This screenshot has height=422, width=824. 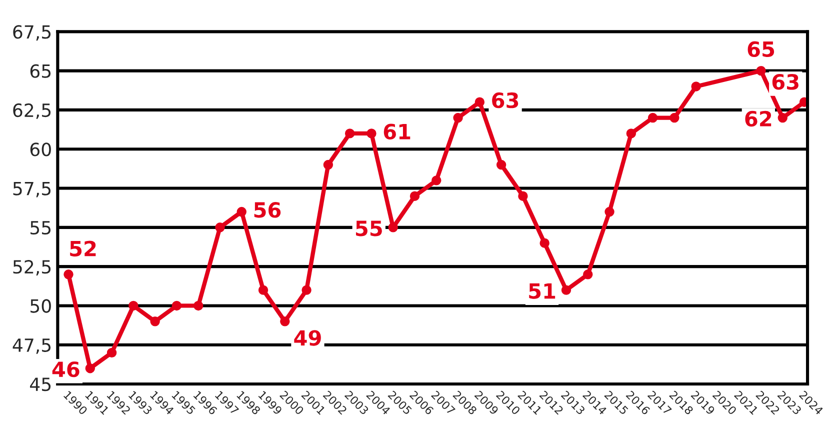 What do you see at coordinates (31, 346) in the screenshot?
I see `y-tick-label: 47,5` at bounding box center [31, 346].